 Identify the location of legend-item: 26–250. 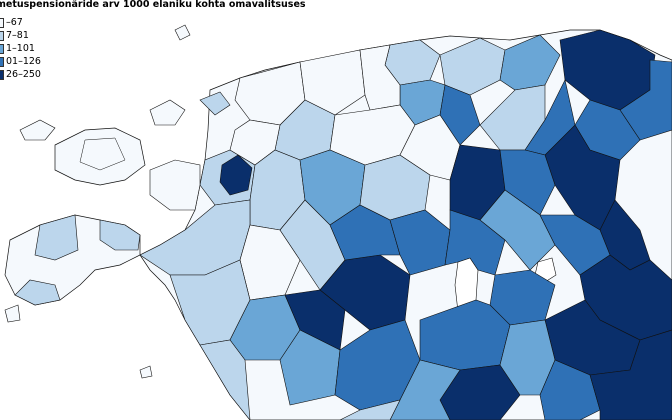
(20, 74).